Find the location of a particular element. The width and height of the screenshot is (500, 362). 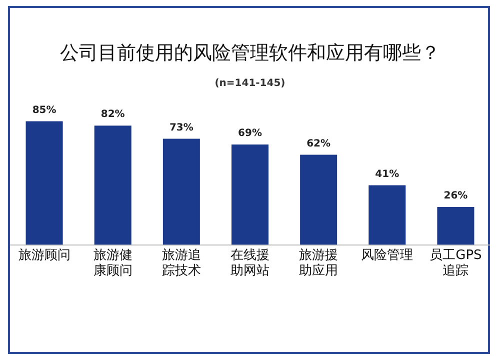

data-label: 26% is located at coordinates (456, 196).